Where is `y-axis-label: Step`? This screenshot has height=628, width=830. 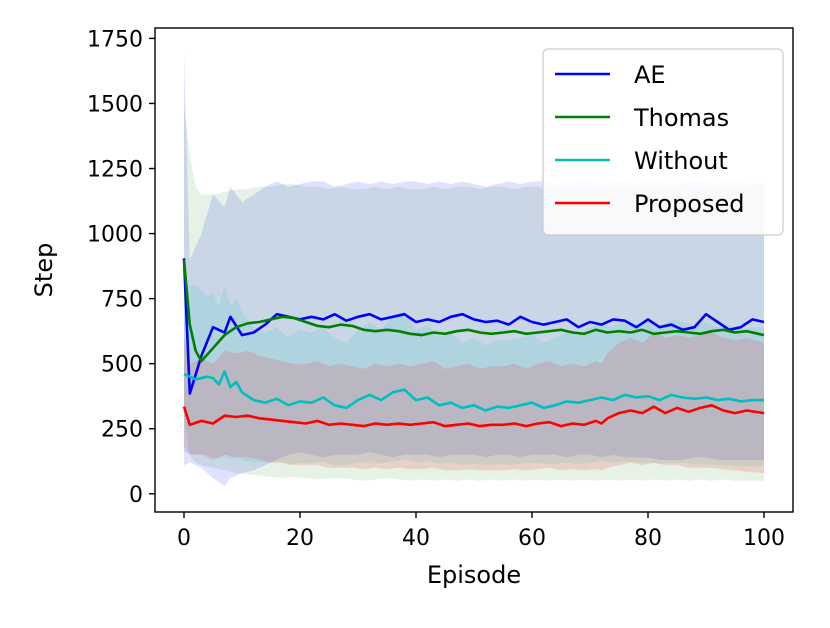 y-axis-label: Step is located at coordinates (44, 270).